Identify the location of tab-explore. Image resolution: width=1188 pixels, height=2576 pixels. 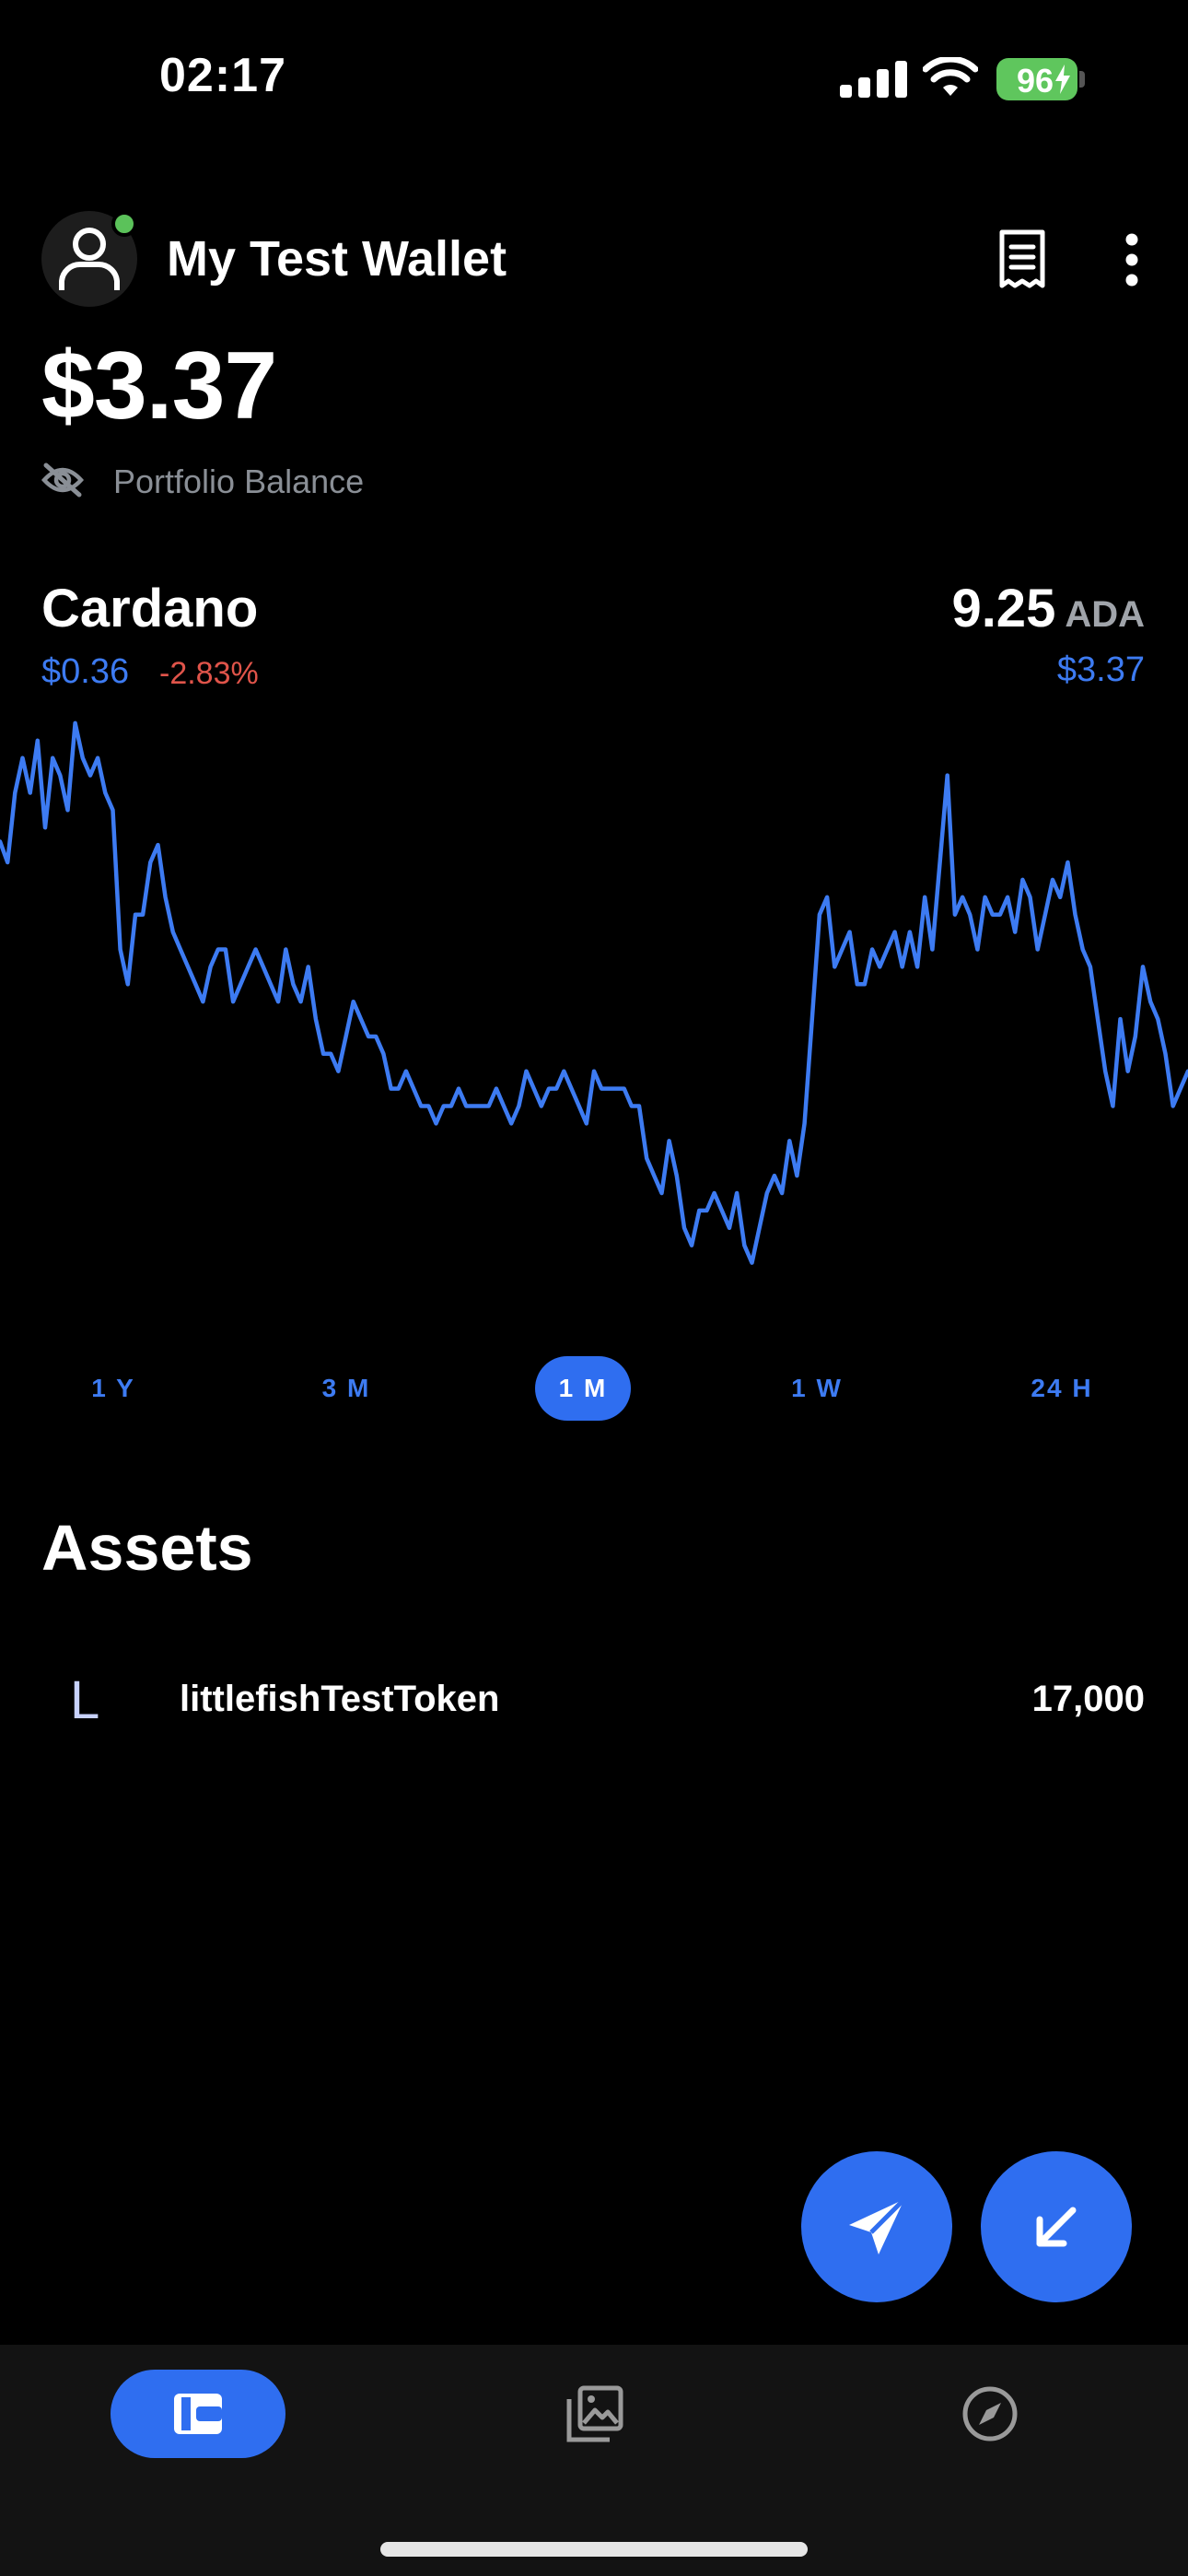
(990, 2414).